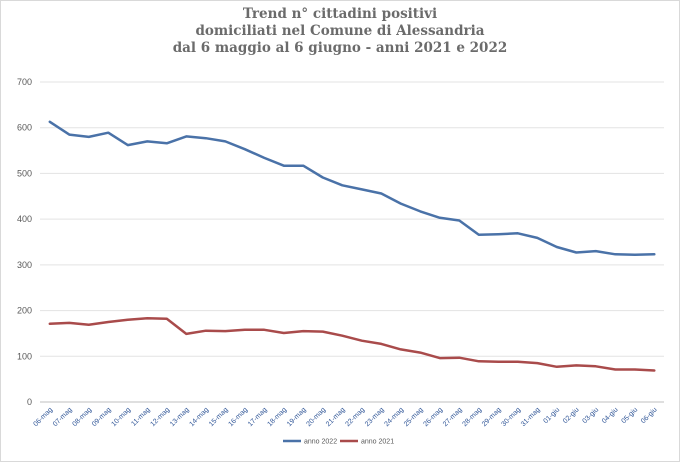 This screenshot has height=462, width=680. I want to click on x-tick-label: 09-mag, so click(102, 417).